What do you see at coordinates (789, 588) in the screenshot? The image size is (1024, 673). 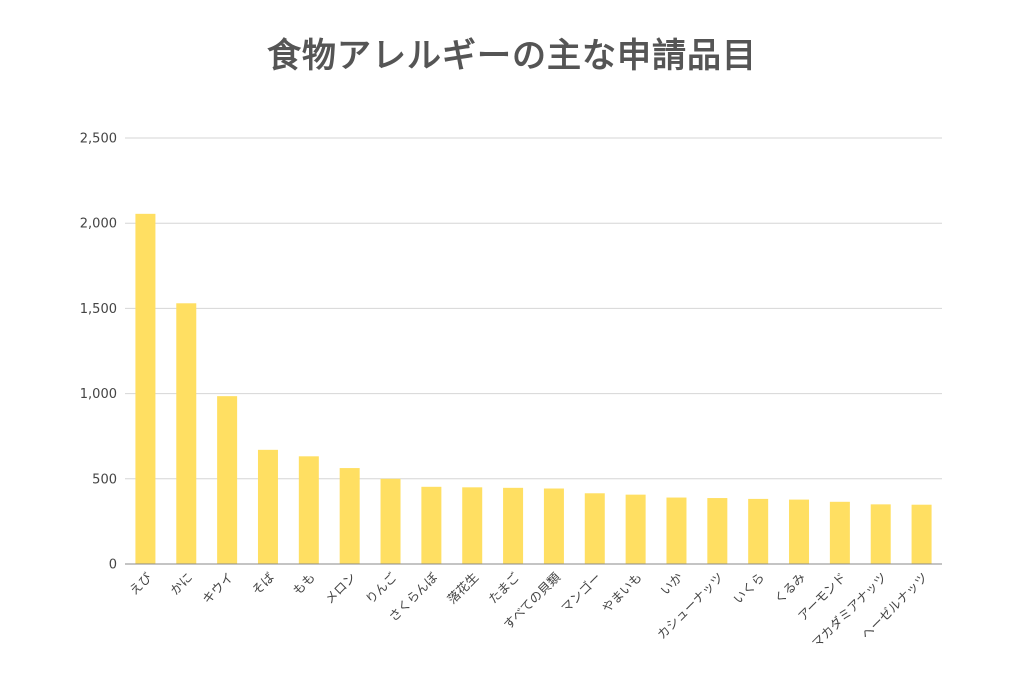 I see `x-tick-label: くるみ` at bounding box center [789, 588].